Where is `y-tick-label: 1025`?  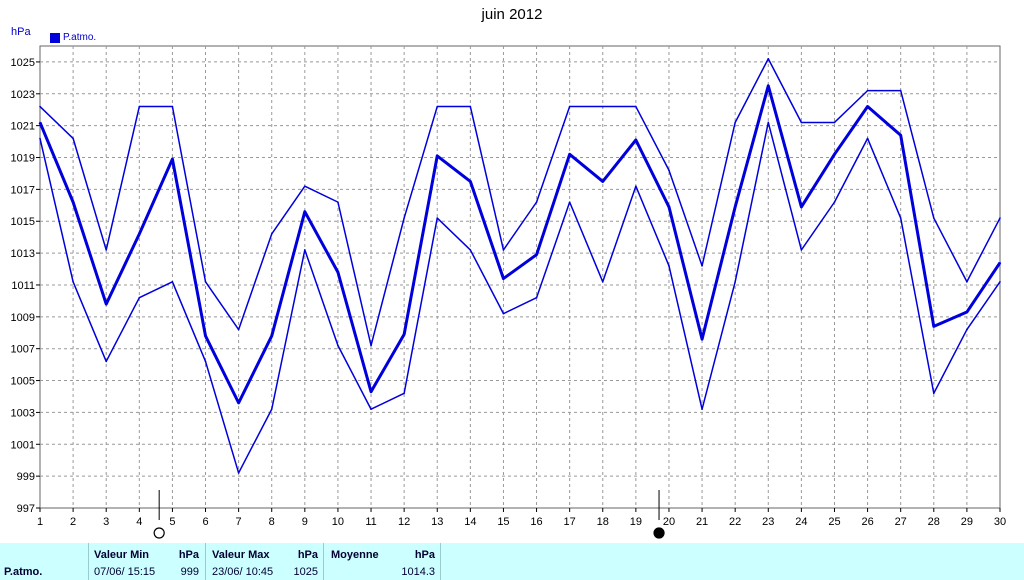 y-tick-label: 1025 is located at coordinates (23, 63).